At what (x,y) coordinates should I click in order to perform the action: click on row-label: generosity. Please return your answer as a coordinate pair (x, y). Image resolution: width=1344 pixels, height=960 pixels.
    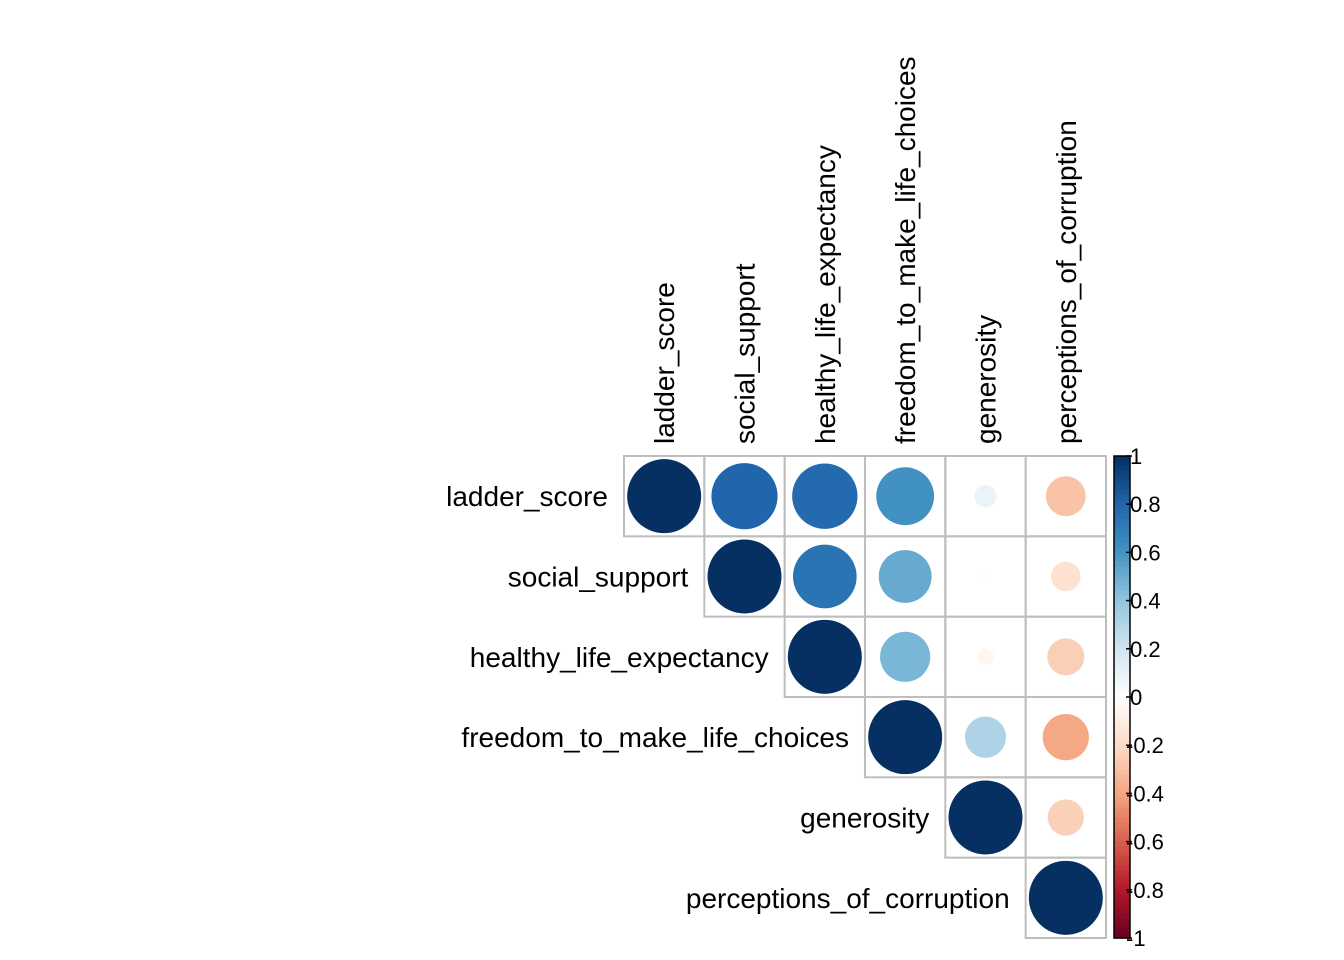
    Looking at the image, I should click on (864, 817).